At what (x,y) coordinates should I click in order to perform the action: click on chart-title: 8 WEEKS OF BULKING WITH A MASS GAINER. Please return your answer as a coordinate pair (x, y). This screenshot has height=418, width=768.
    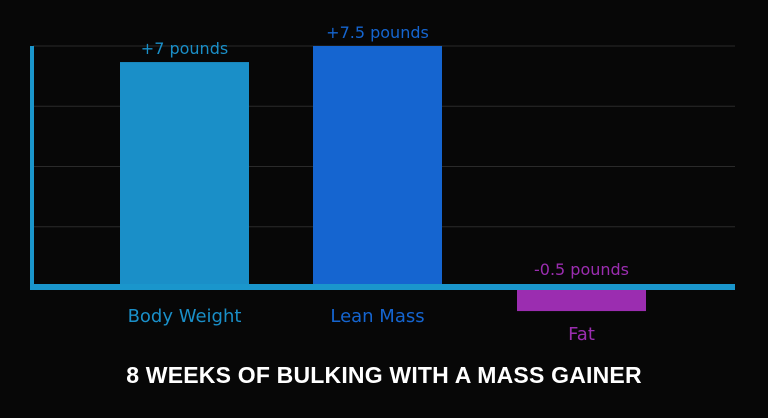
    Looking at the image, I should click on (384, 375).